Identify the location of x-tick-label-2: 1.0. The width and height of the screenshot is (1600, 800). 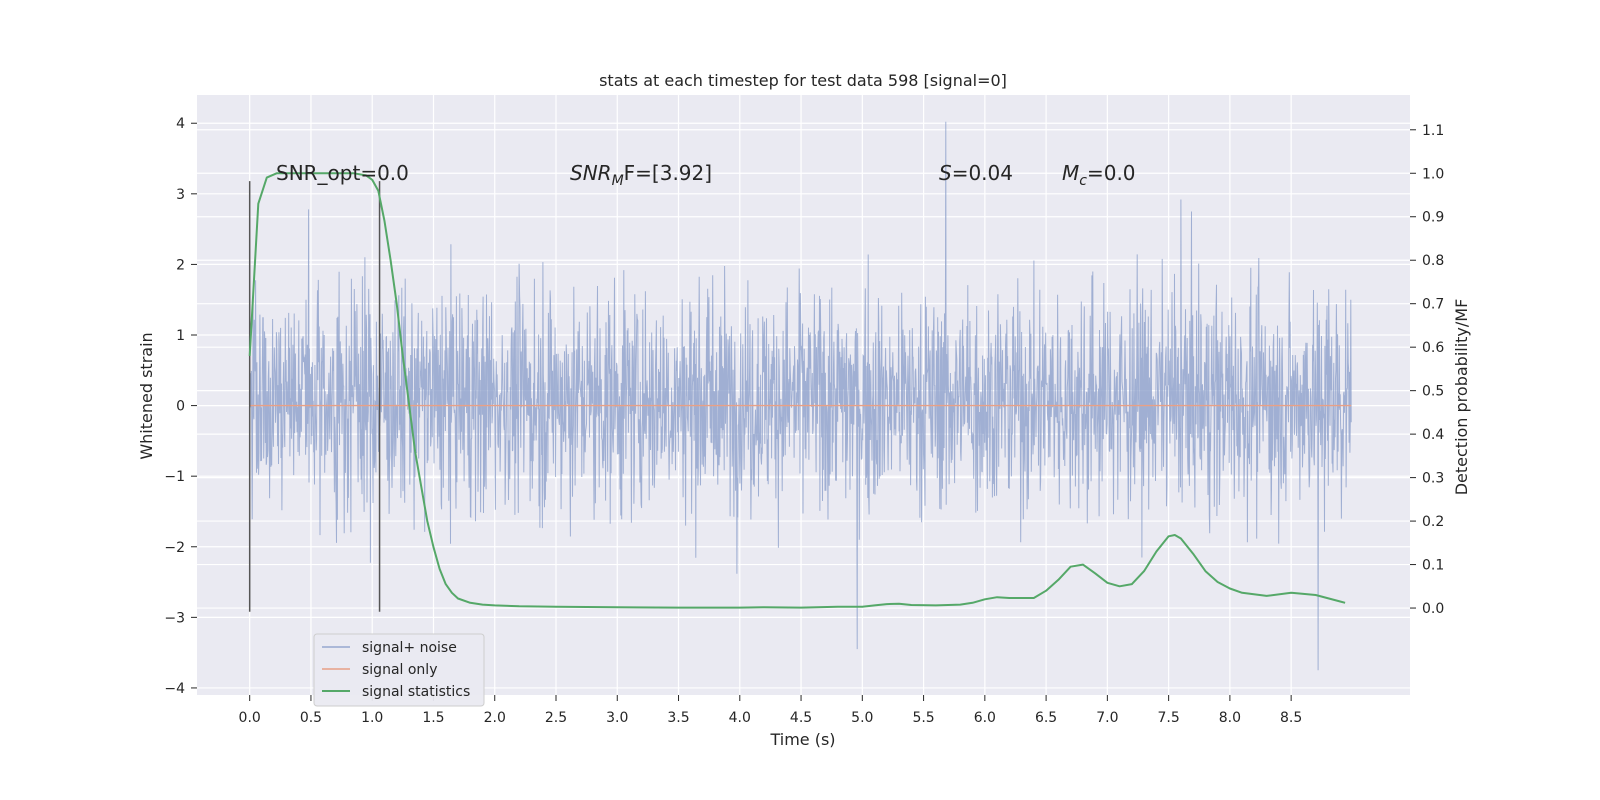
(372, 718).